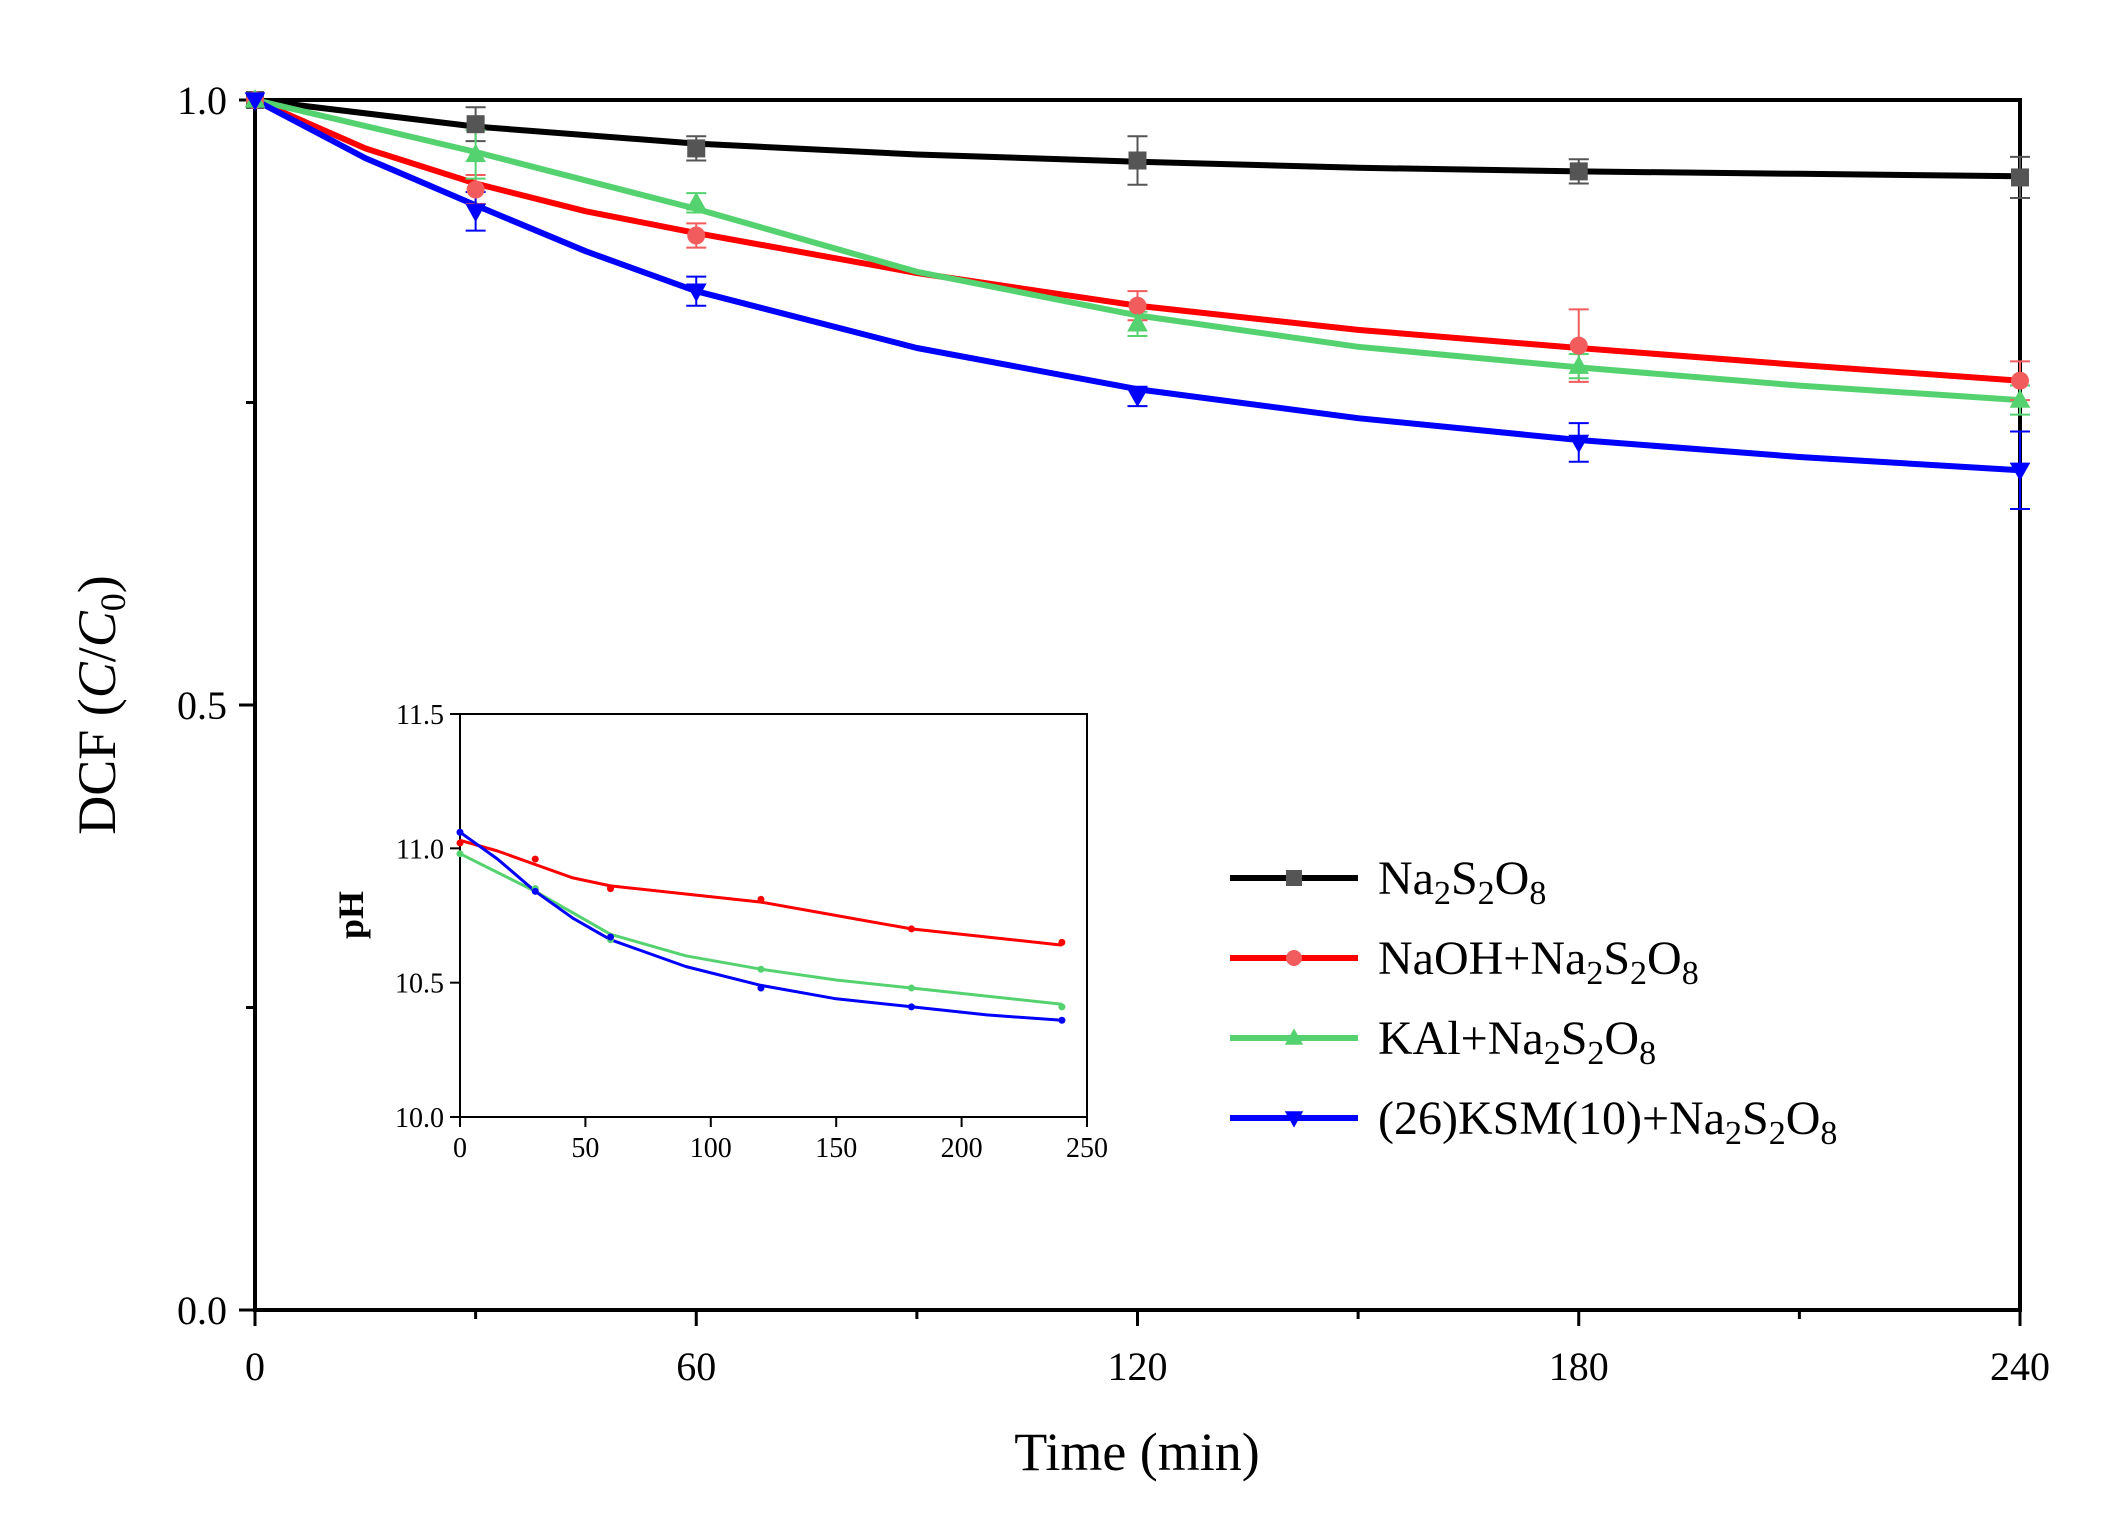 This screenshot has width=2108, height=1513. I want to click on inset-fit-lines, so click(761, 926).